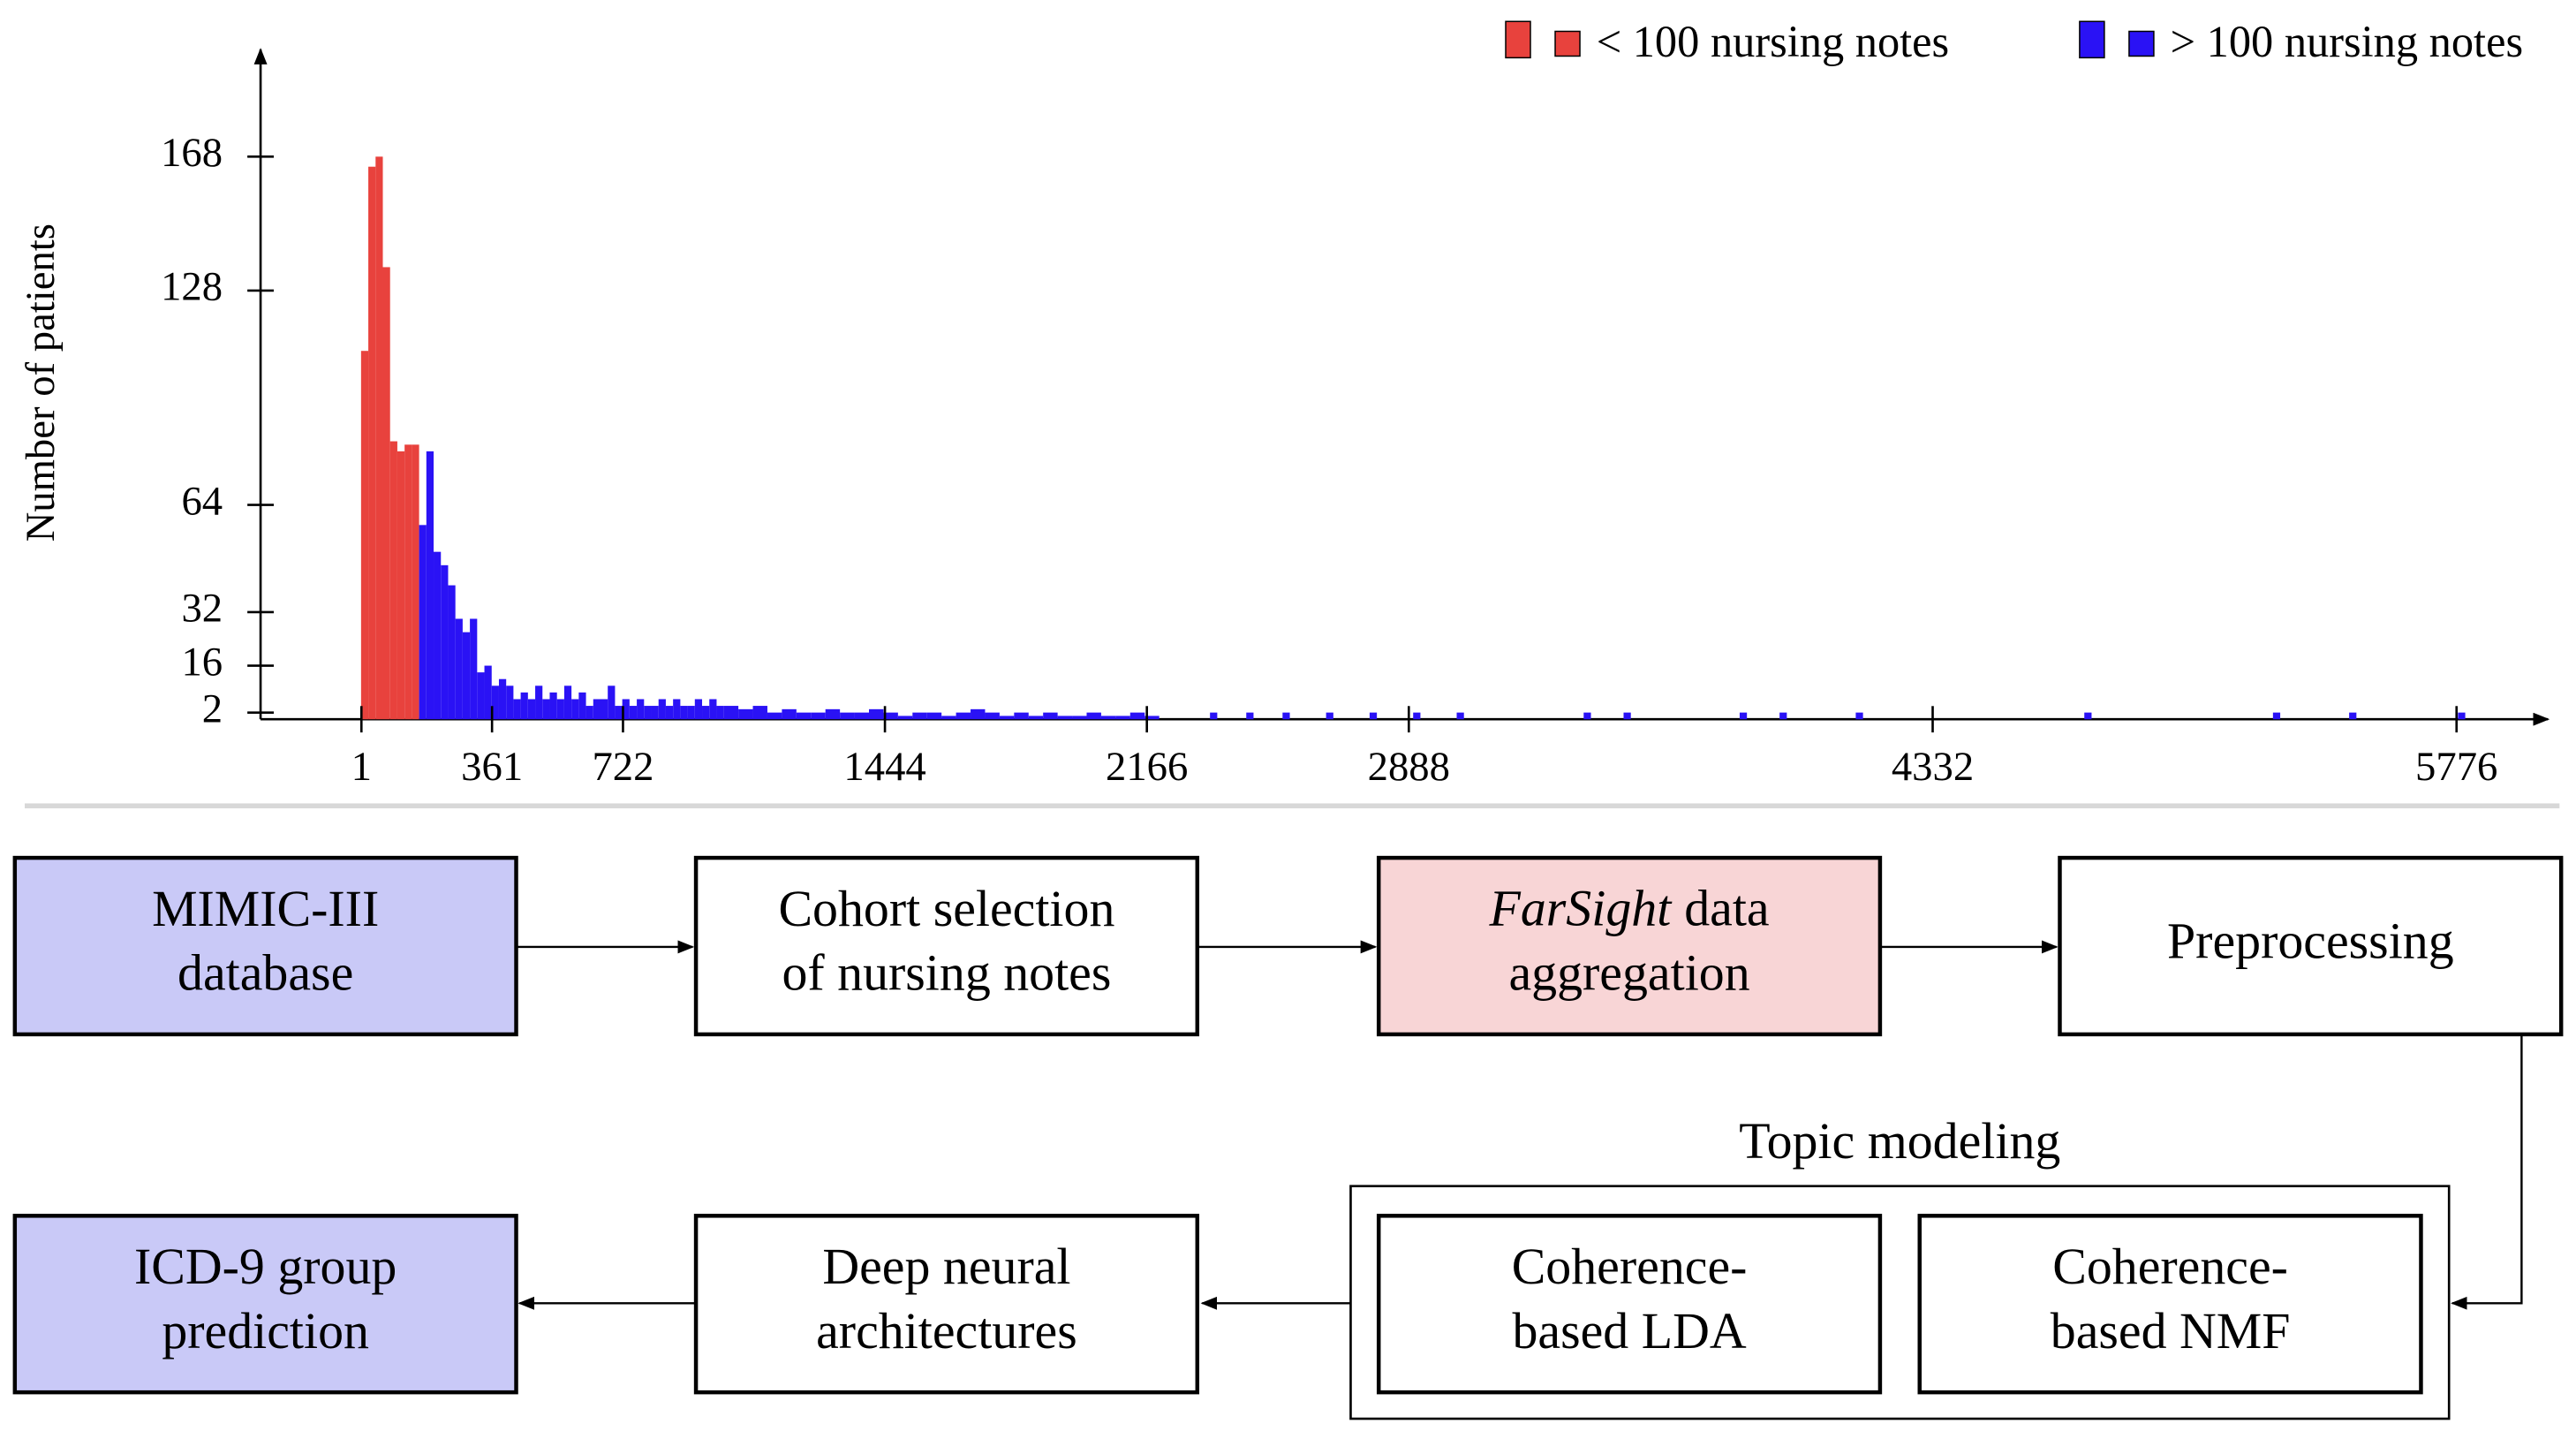 The width and height of the screenshot is (2576, 1439). What do you see at coordinates (492, 767) in the screenshot?
I see `x-tick-label: 361` at bounding box center [492, 767].